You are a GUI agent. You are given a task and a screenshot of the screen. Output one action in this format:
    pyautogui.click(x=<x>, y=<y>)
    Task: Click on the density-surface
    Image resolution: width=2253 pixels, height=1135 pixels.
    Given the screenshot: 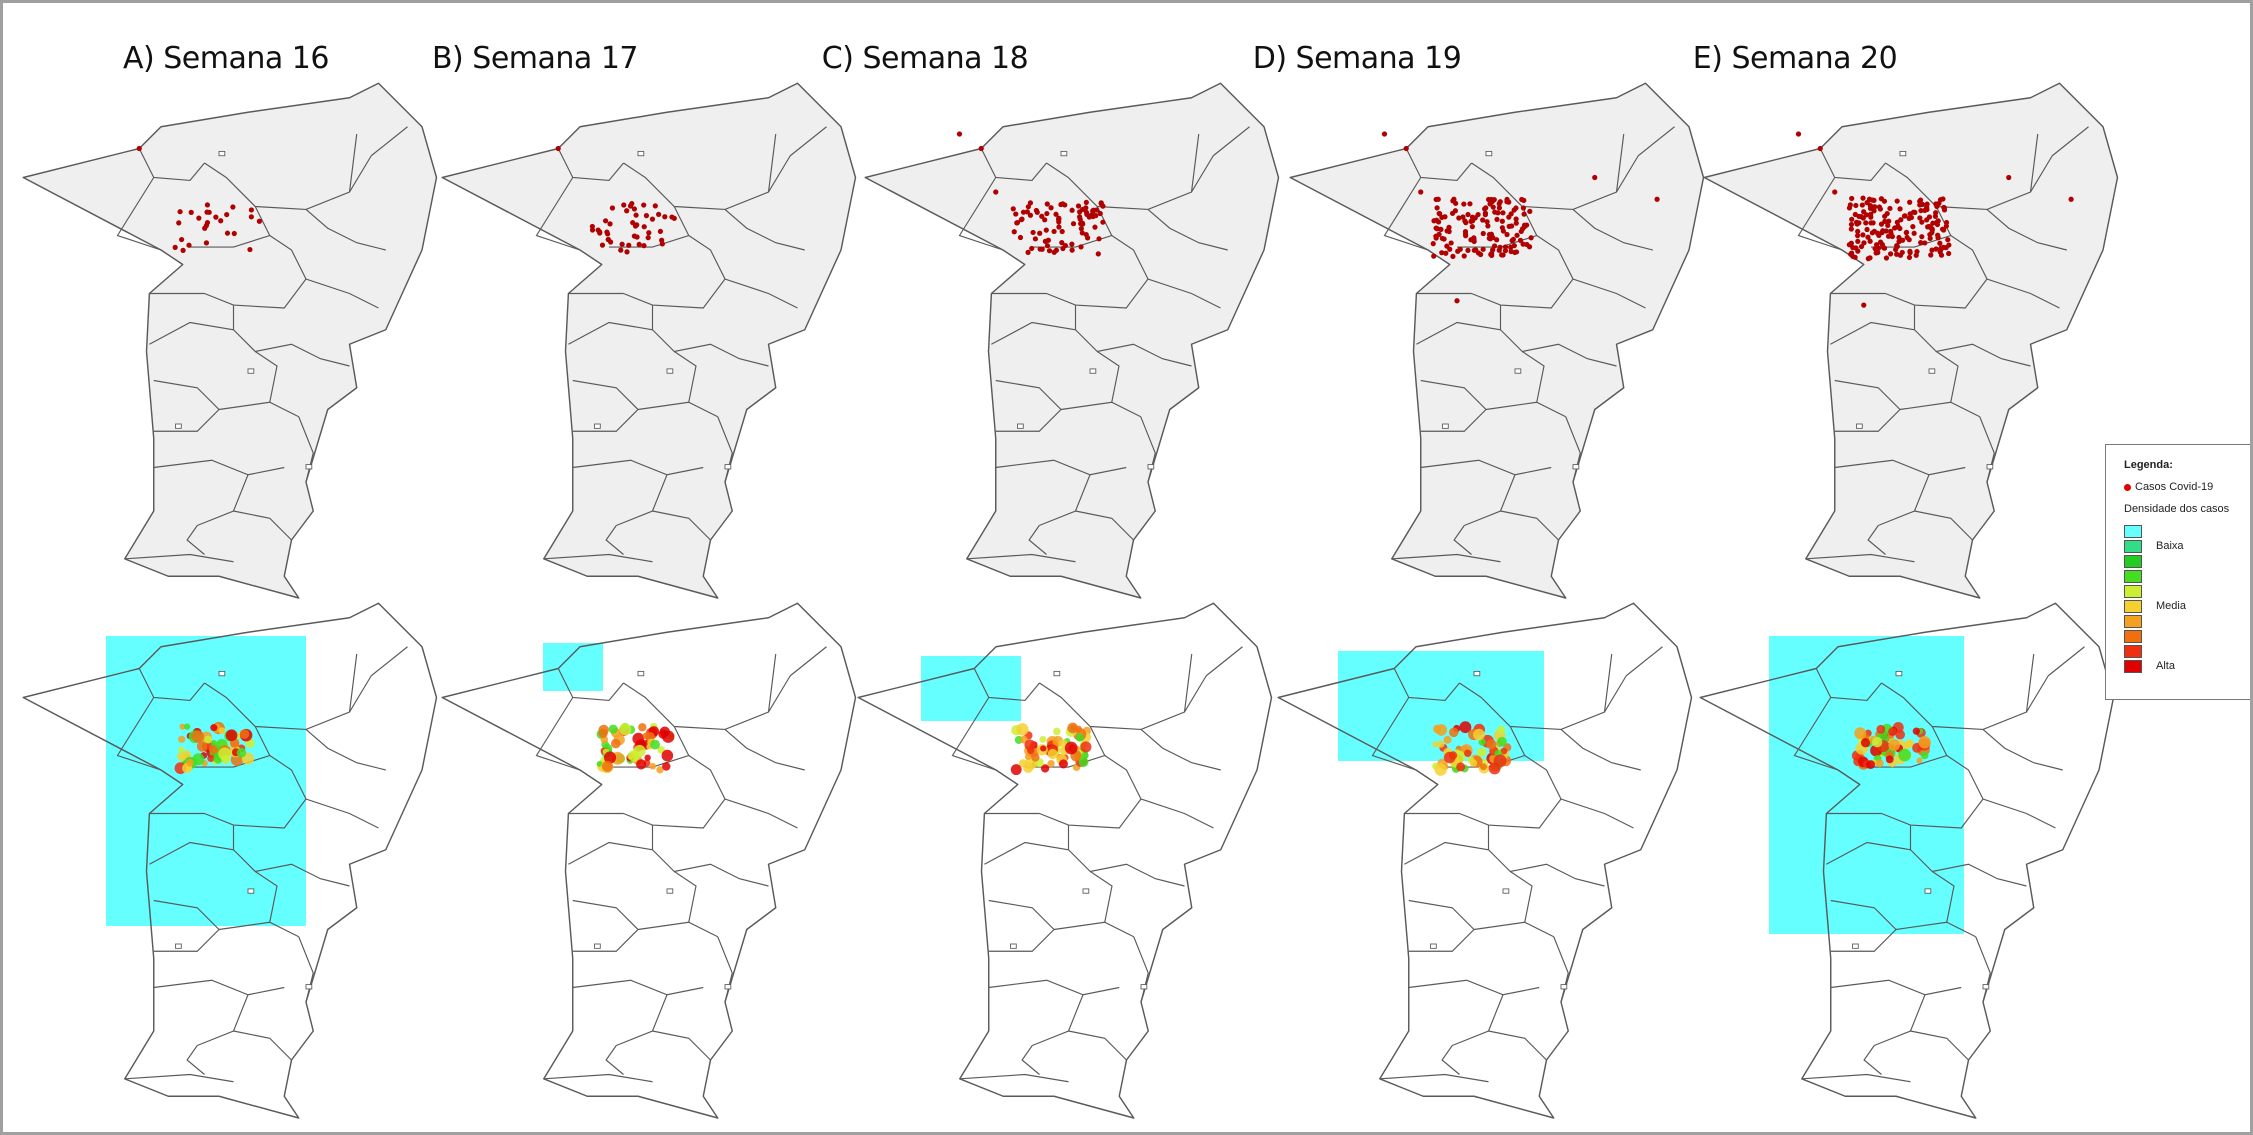 What is the action you would take?
    pyautogui.click(x=971, y=688)
    